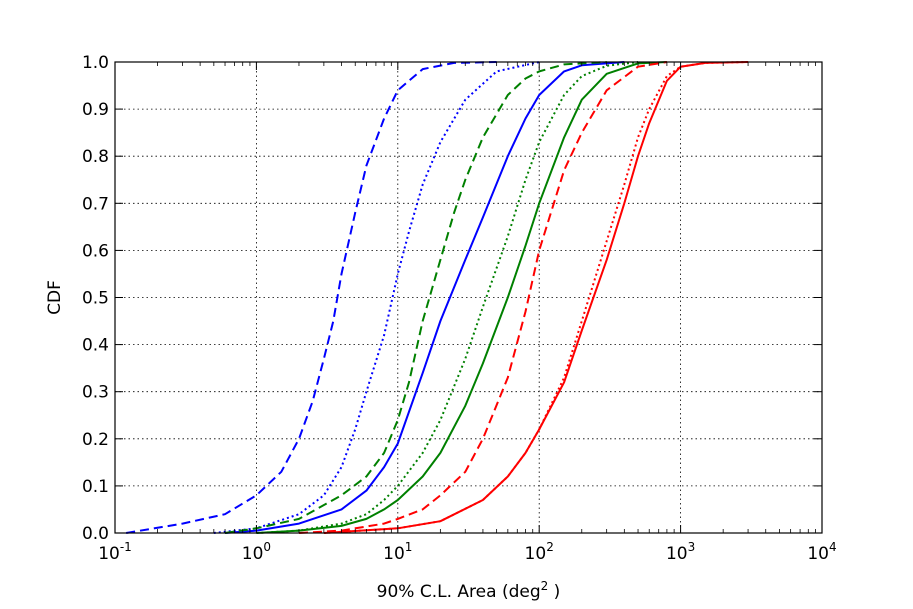  What do you see at coordinates (539, 552) in the screenshot?
I see `x-tick-label: 10²` at bounding box center [539, 552].